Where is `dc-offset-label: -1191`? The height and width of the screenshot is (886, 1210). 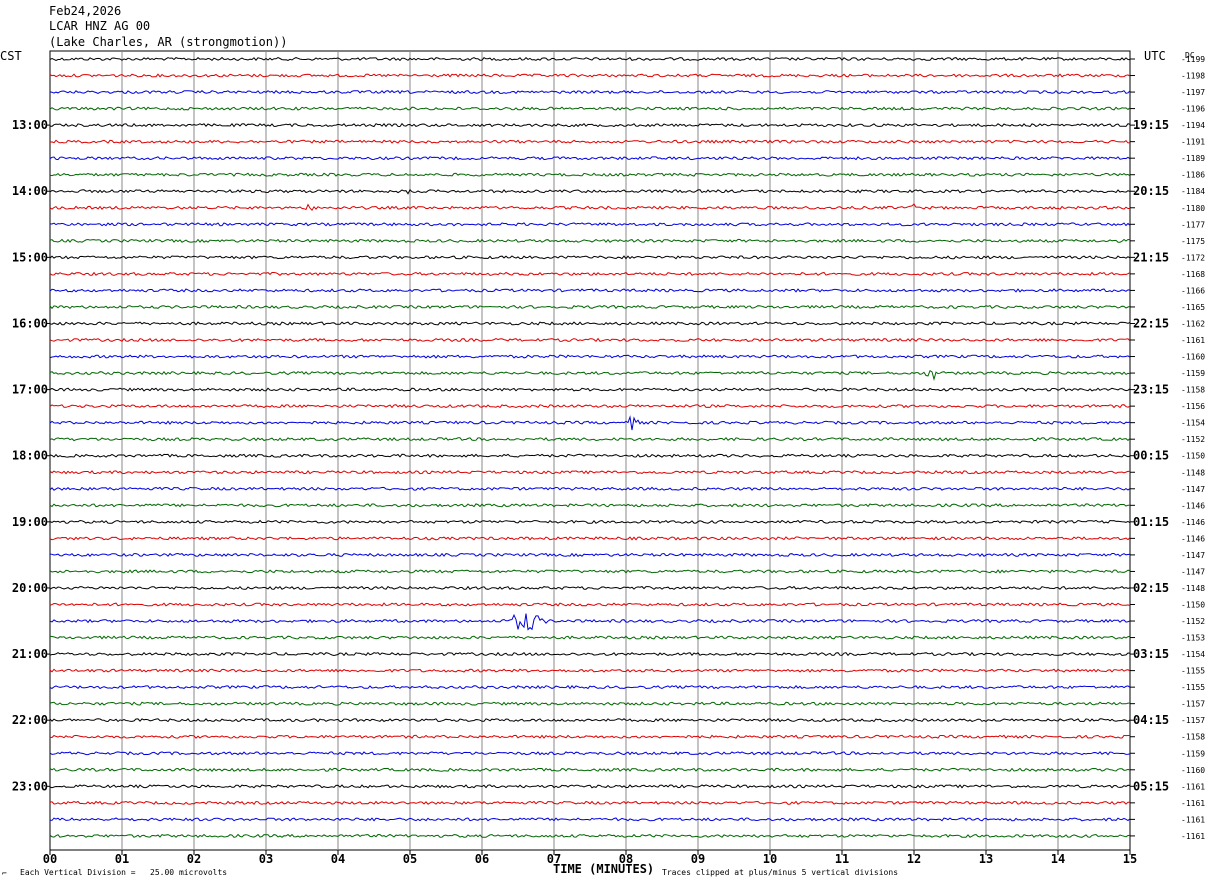
dc-offset-label: -1191 is located at coordinates (1193, 142).